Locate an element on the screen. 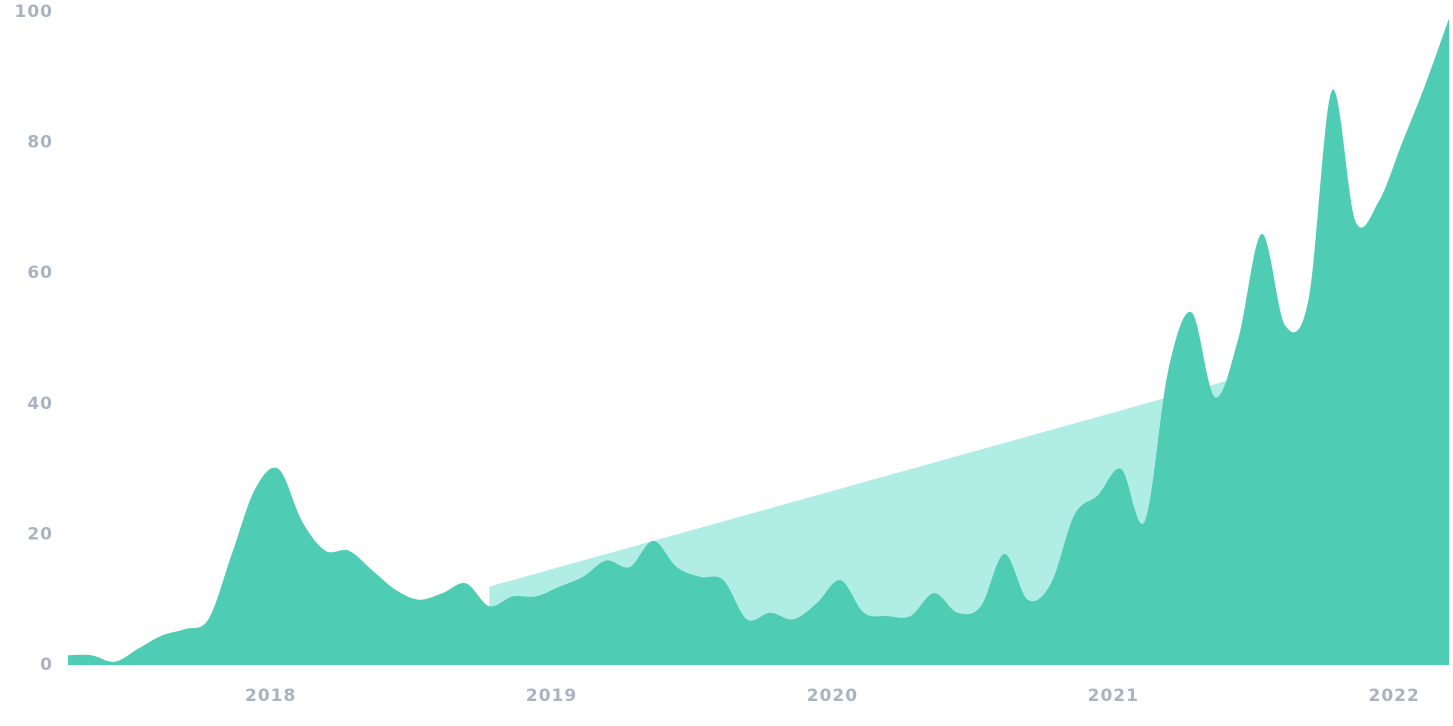 Image resolution: width=1453 pixels, height=726 pixels. x-tick-label: 2021 is located at coordinates (1113, 696).